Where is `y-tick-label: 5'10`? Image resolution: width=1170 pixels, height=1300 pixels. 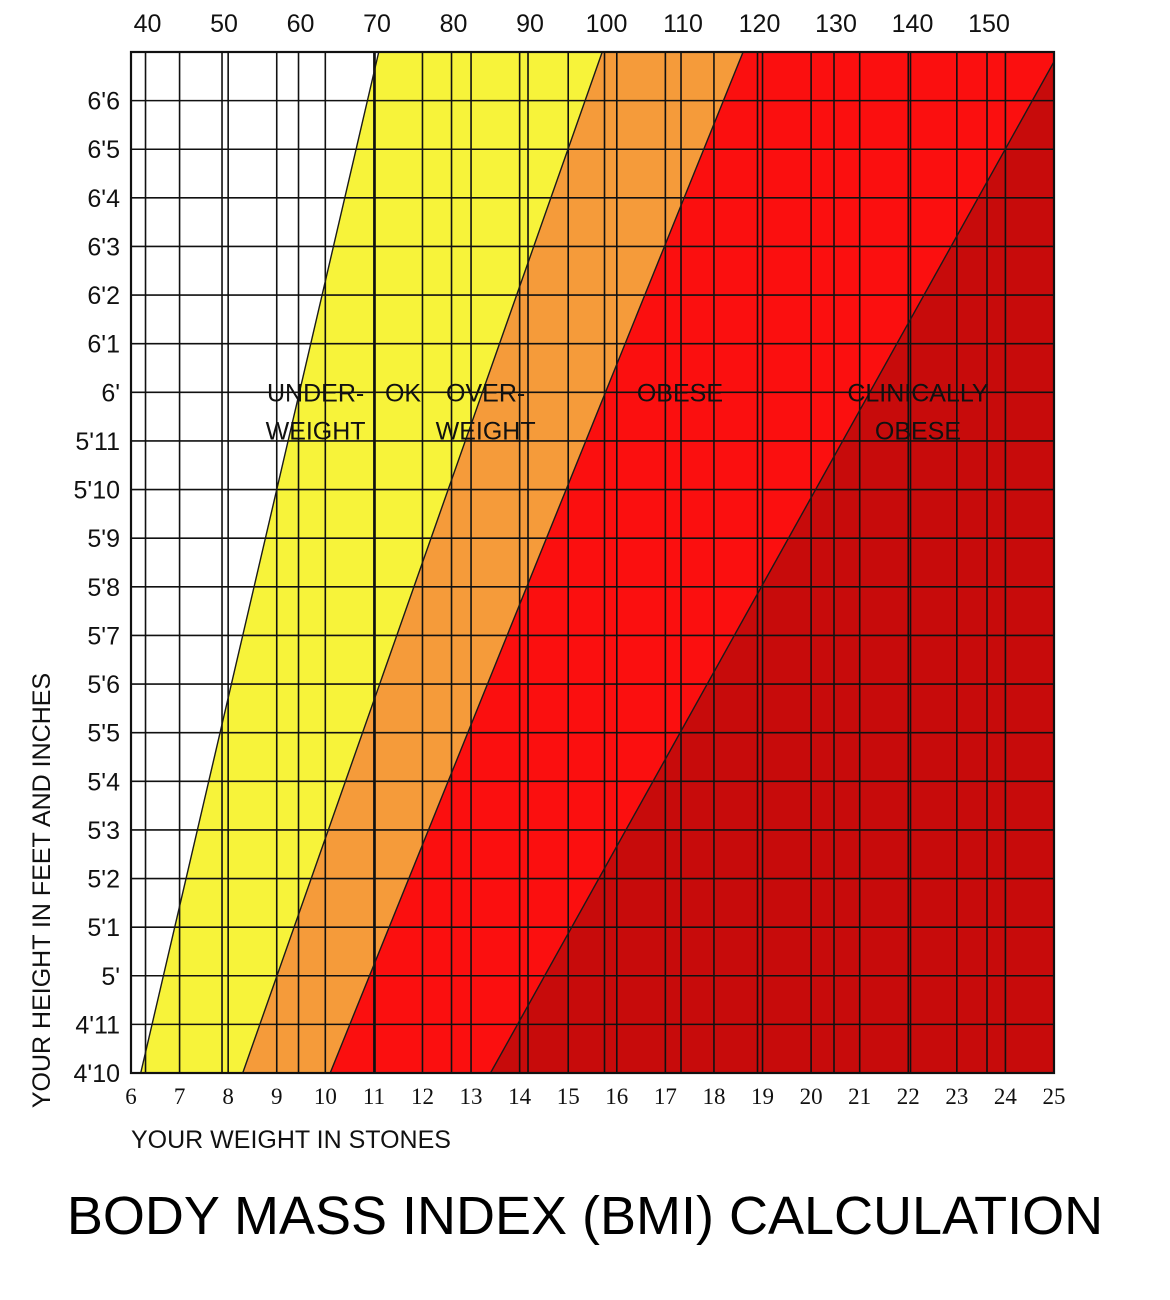 y-tick-label: 5'10 is located at coordinates (97, 491).